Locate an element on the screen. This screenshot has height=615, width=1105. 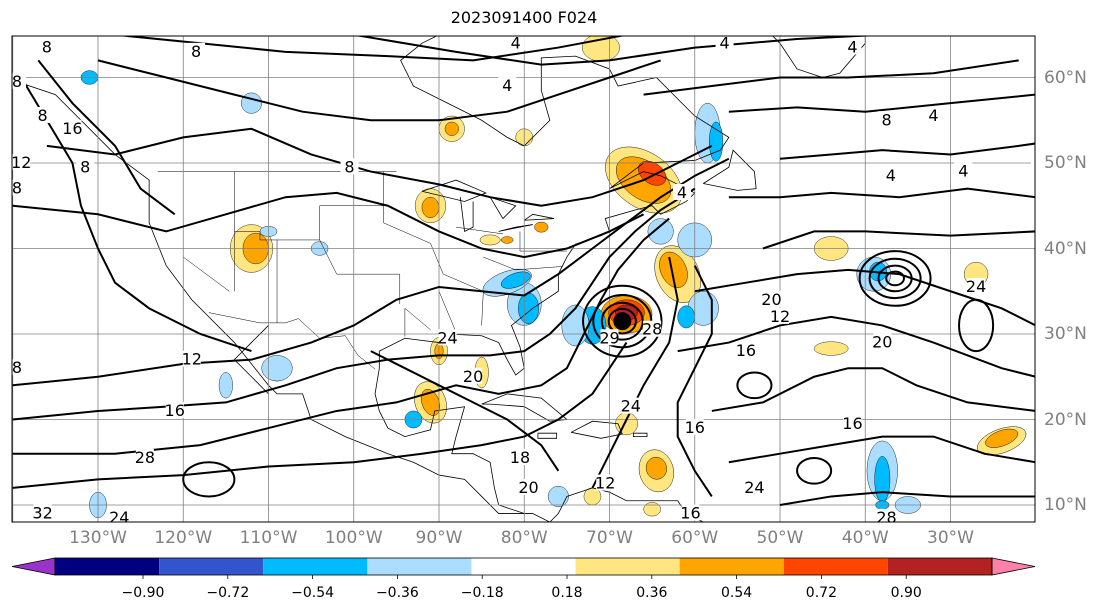
colorbar-extend-max is located at coordinates (1013, 566).